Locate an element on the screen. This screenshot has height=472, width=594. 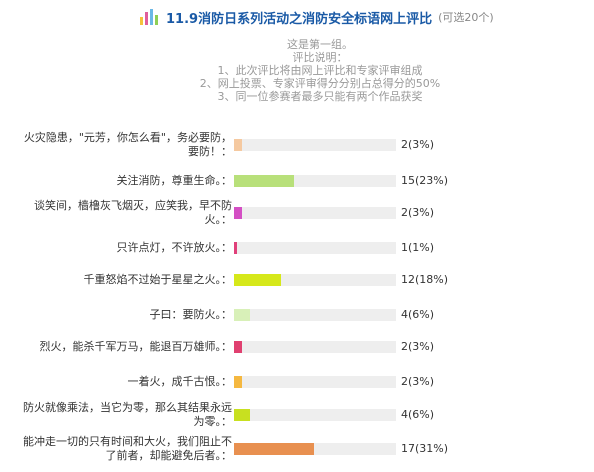
poll-option-row: 火灾隐患，"元芳，你怎么看"，务必要防，要防！： 2(3%) is located at coordinates (297, 145).